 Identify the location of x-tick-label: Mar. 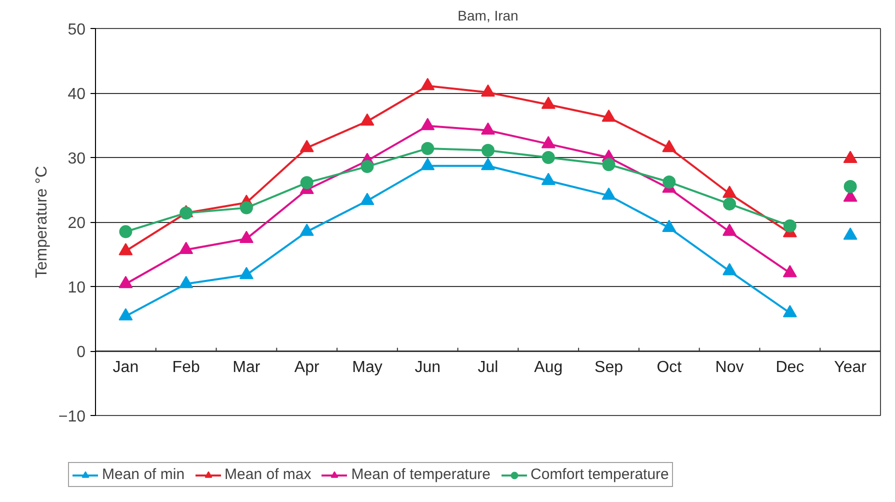
(246, 367).